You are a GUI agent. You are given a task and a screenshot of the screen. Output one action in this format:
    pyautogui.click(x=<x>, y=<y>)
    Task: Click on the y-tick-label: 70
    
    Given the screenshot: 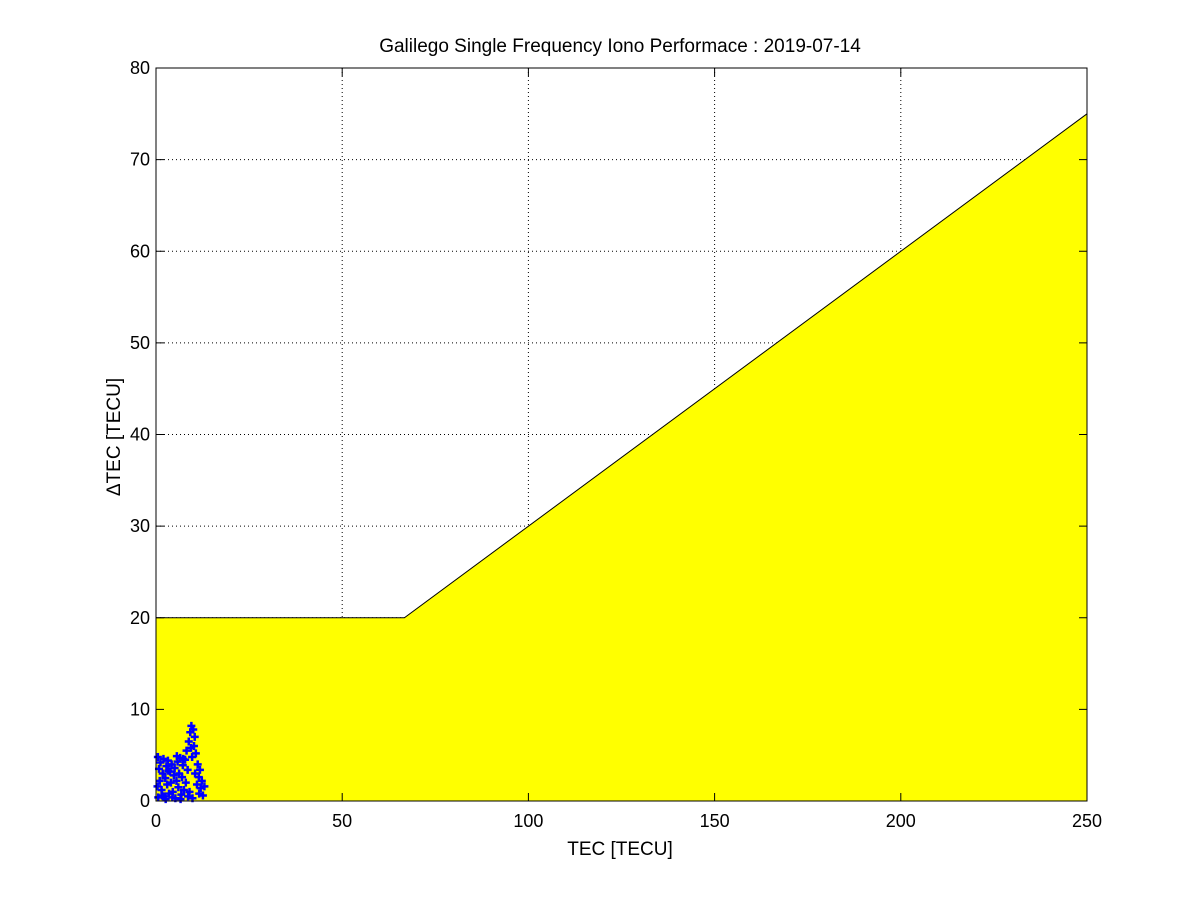 What is the action you would take?
    pyautogui.click(x=140, y=160)
    